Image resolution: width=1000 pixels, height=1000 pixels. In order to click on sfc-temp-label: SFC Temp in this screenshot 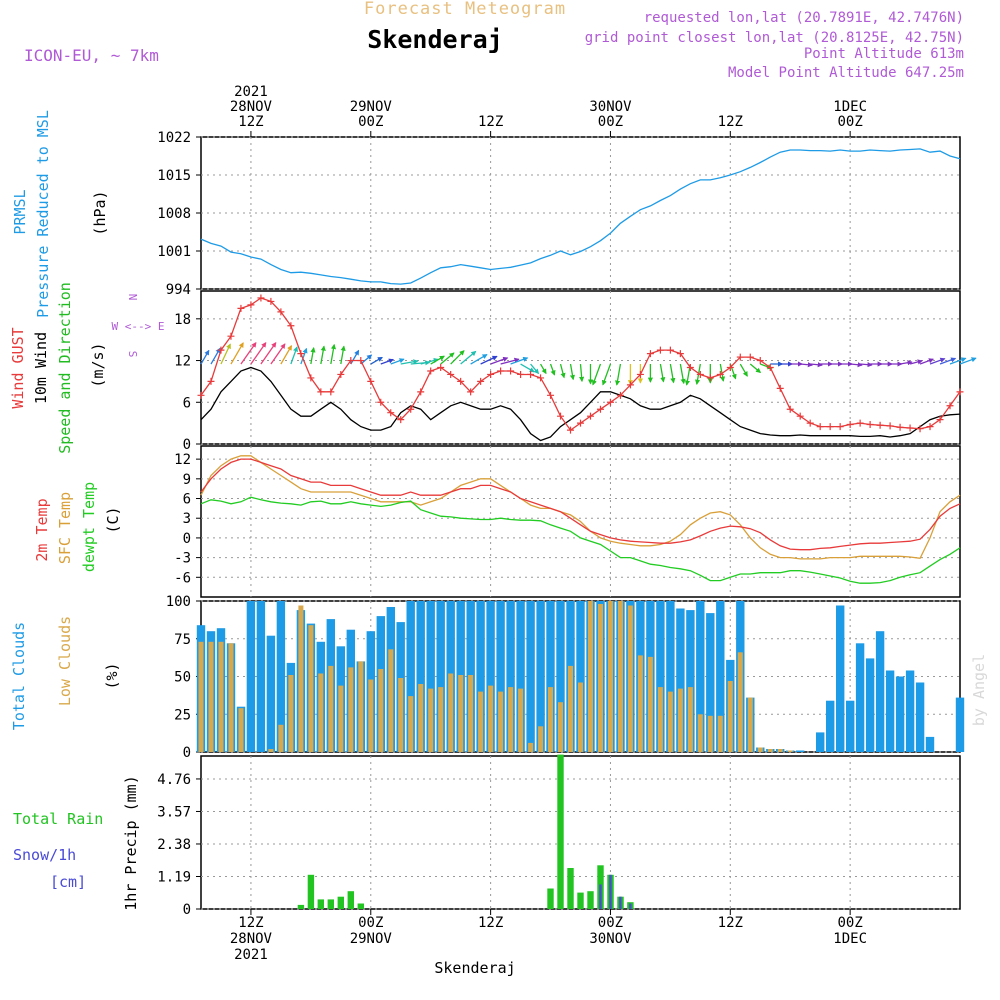, I will do `click(65, 528)`.